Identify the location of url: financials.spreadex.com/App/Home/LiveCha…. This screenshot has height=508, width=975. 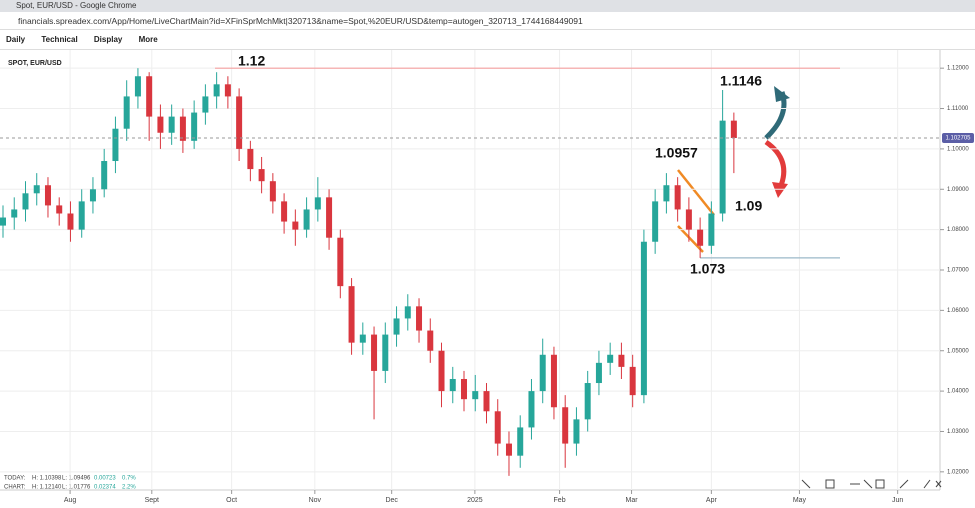
(300, 21).